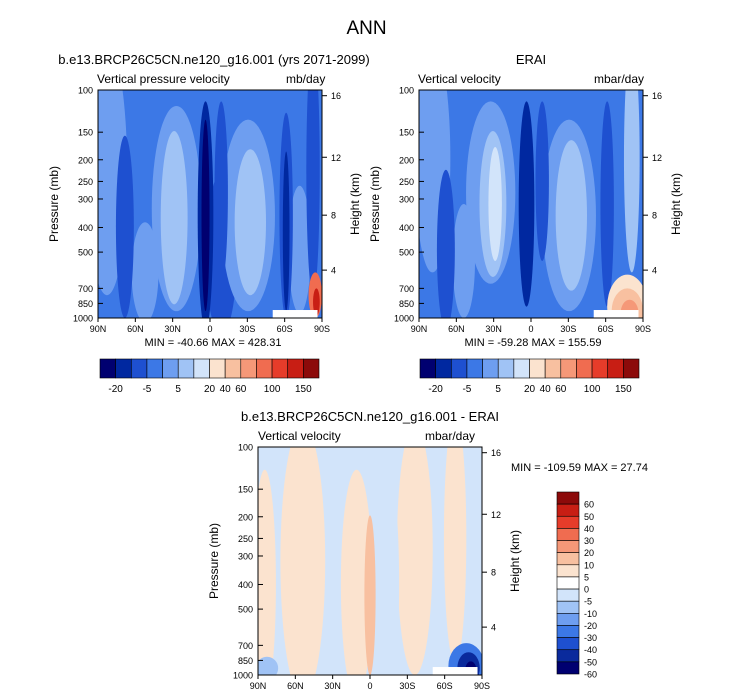 This screenshot has width=733, height=699. What do you see at coordinates (245, 661) in the screenshot?
I see `diff-y-tick-label: 850` at bounding box center [245, 661].